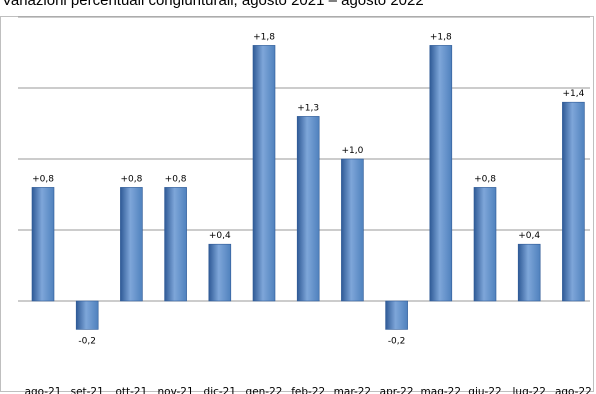 Image resolution: width=596 pixels, height=394 pixels. I want to click on x-tick-label: mar-22, so click(352, 390).